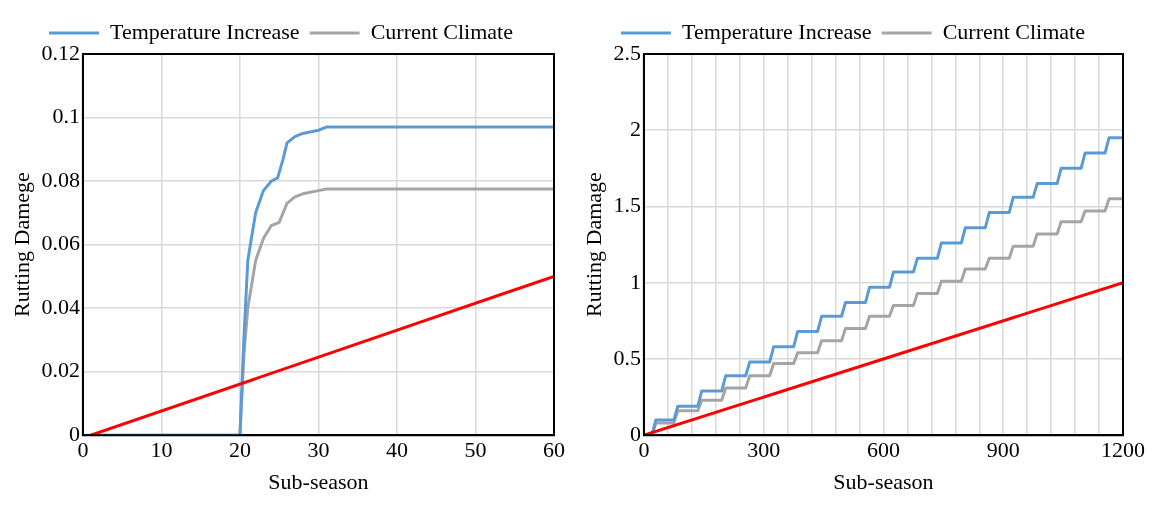 The width and height of the screenshot is (1157, 507). Describe the element at coordinates (318, 450) in the screenshot. I see `x-tick-label: 30` at that location.